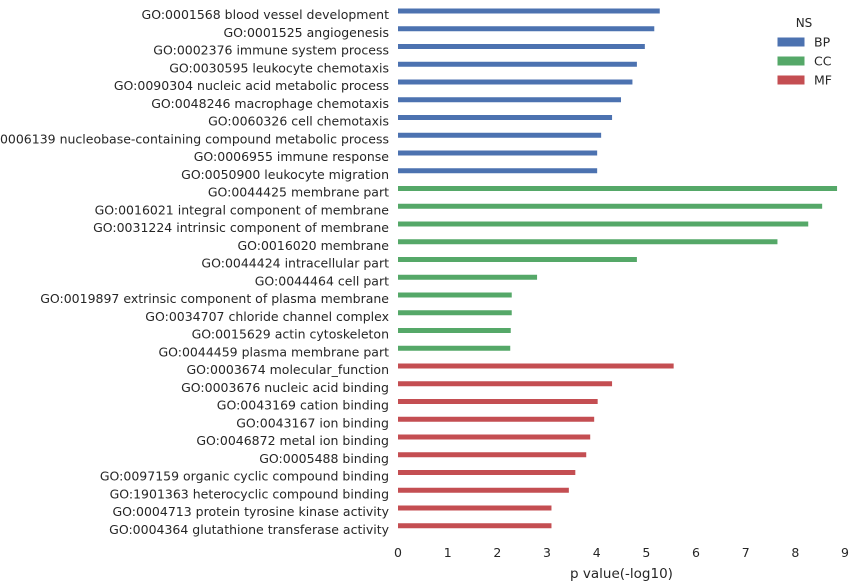  I want to click on category-label: GO:0043169 cation binding, so click(303, 405).